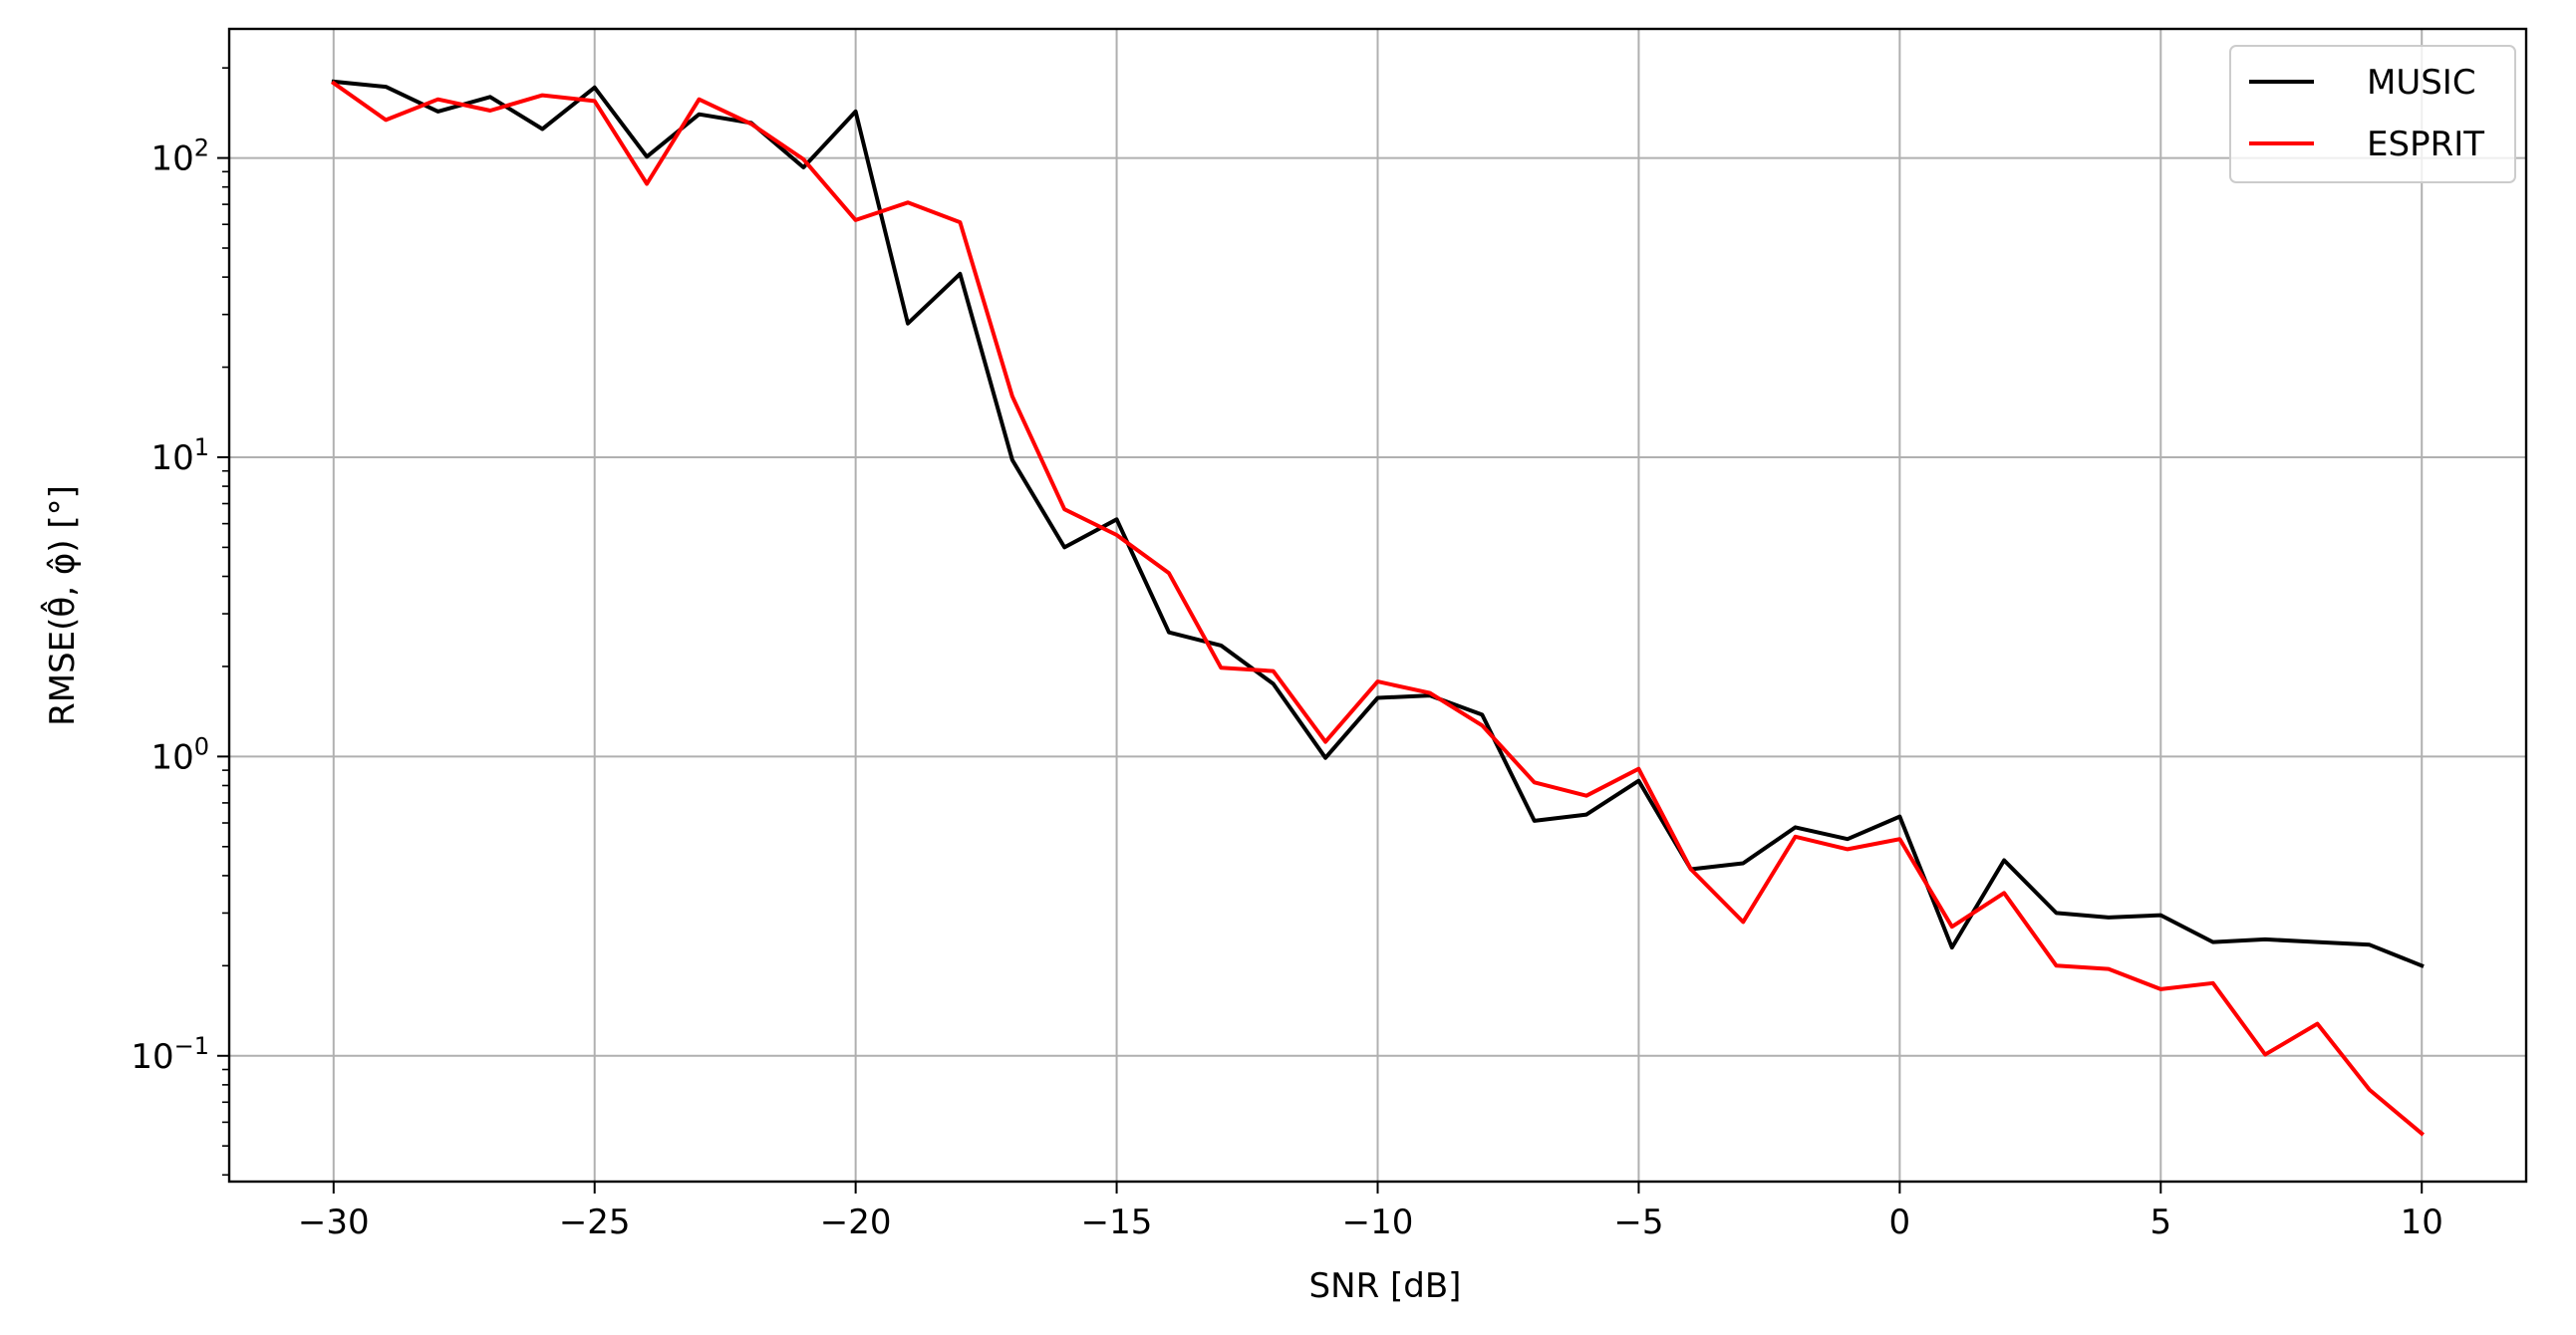  I want to click on x-tick-label: 0, so click(1900, 1222).